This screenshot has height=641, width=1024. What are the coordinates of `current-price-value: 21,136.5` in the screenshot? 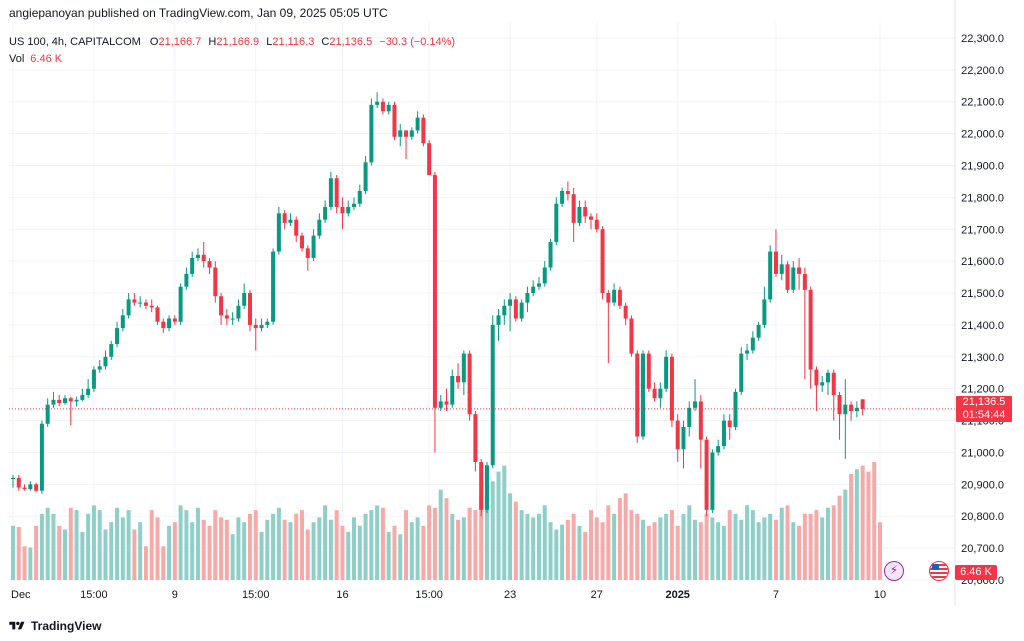 It's located at (984, 402).